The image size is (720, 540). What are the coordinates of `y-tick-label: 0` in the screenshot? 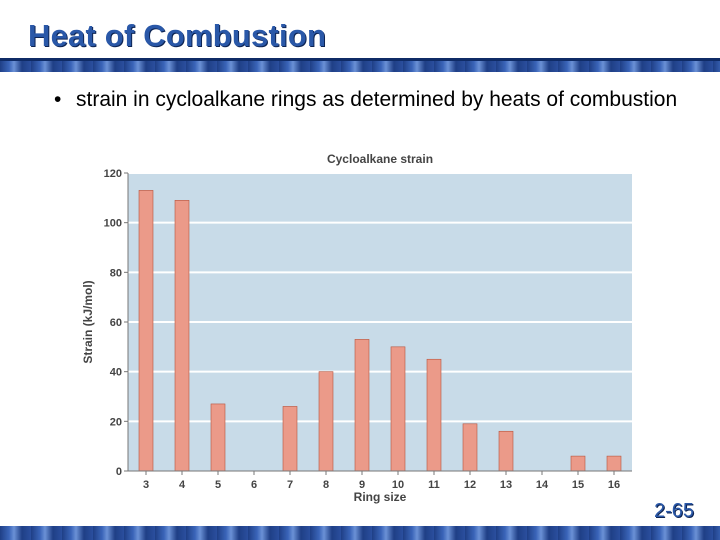 It's located at (119, 472).